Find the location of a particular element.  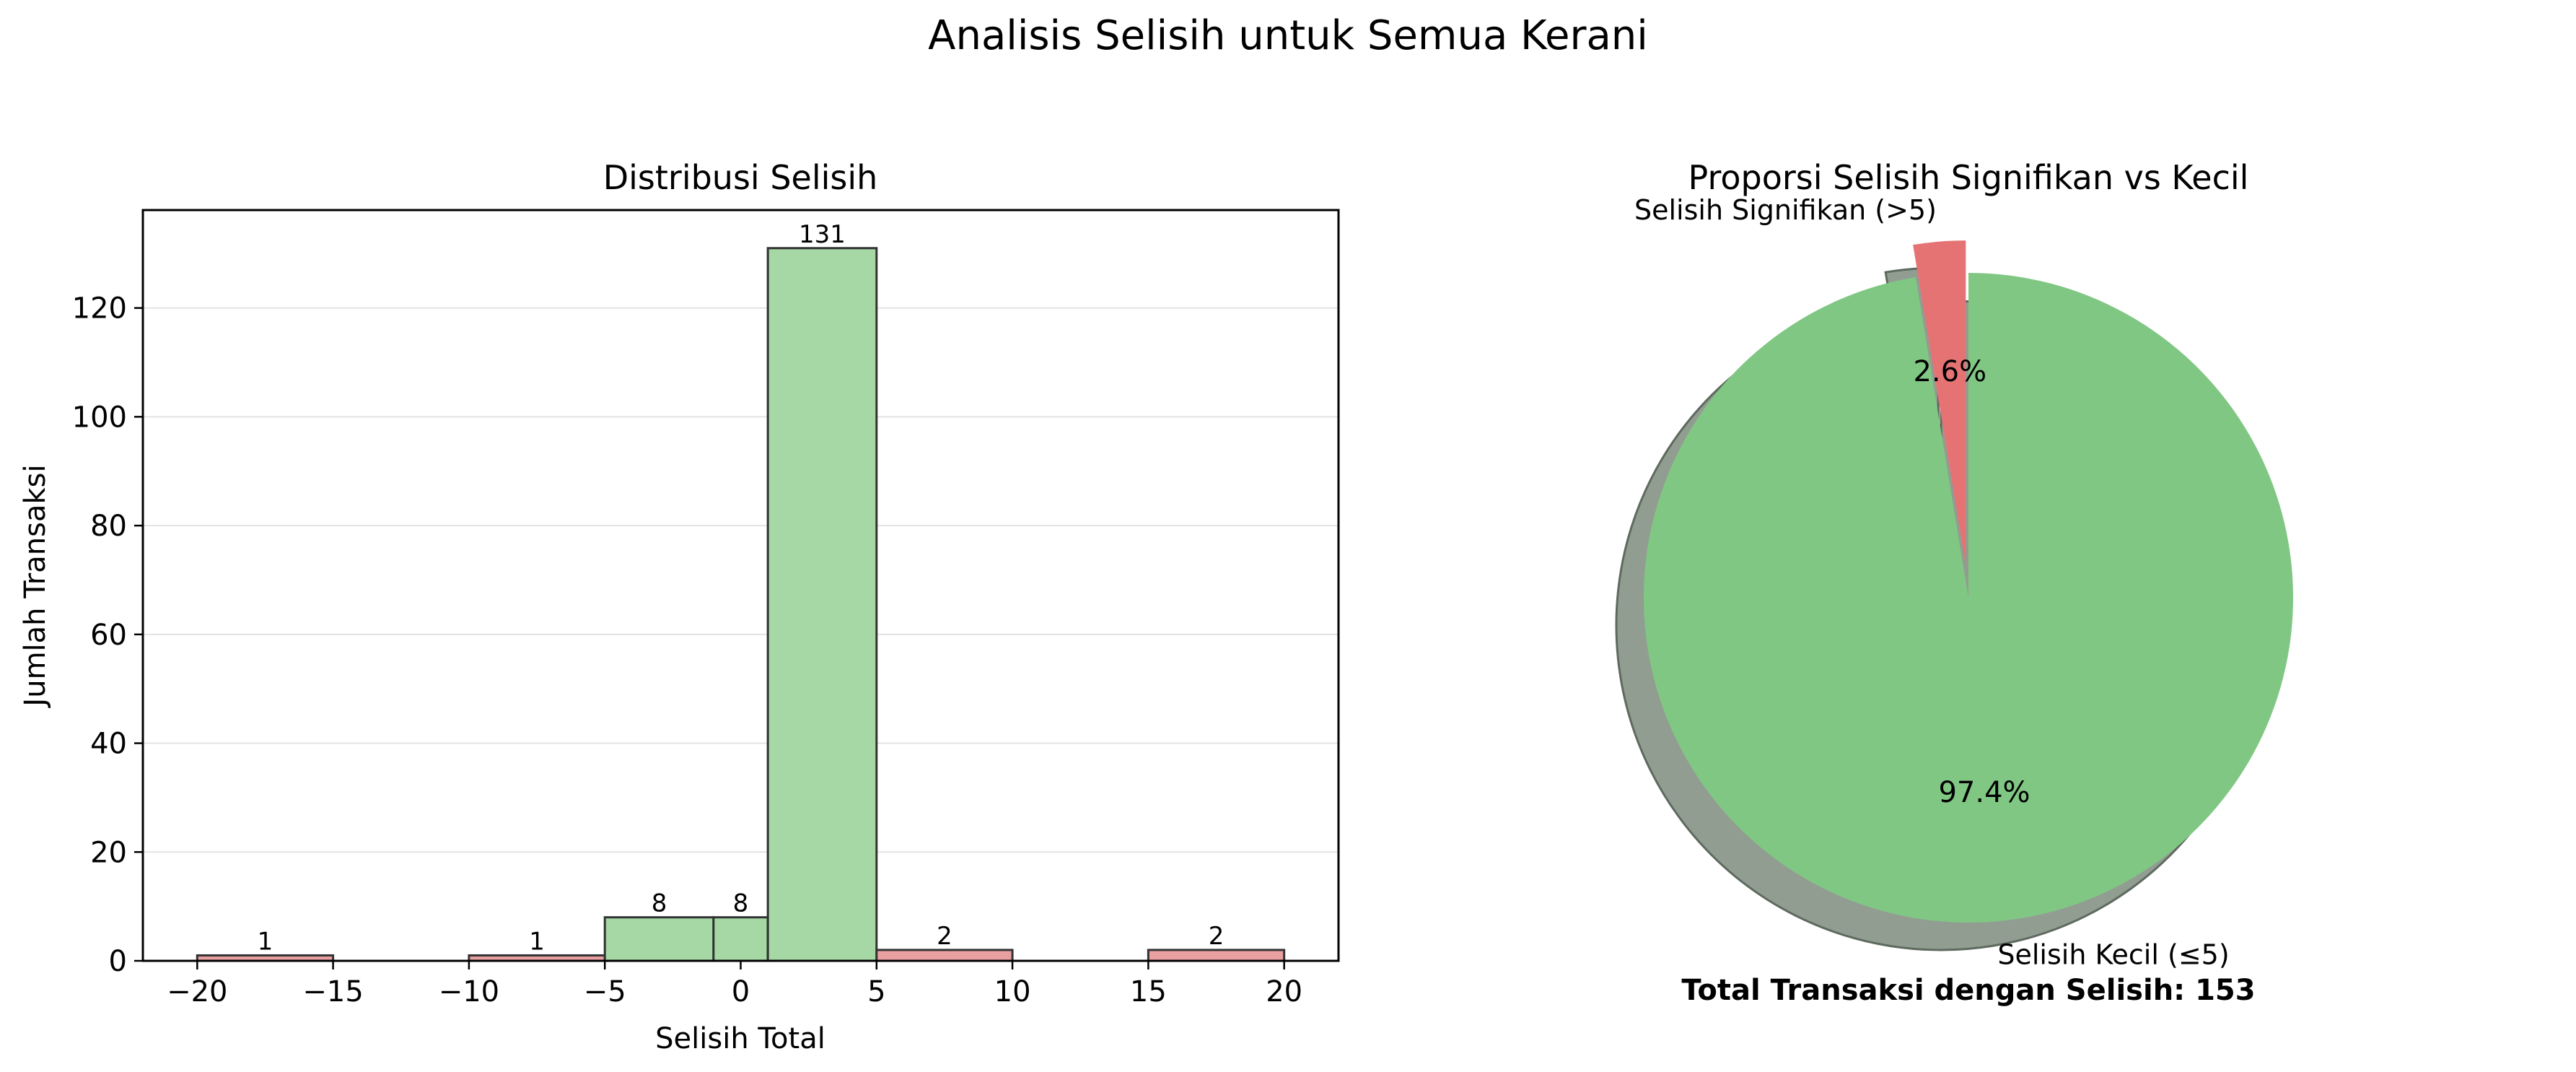

y-tick-label: 60 is located at coordinates (108, 635).